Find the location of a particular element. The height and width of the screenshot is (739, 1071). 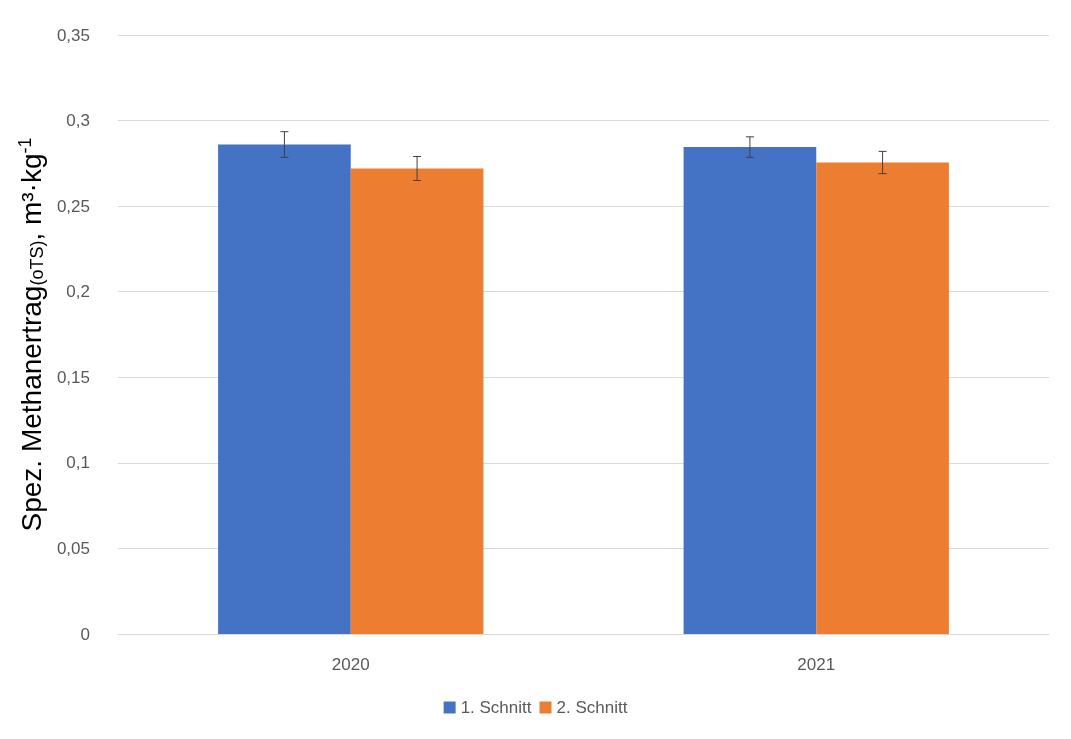

y-tick-label: 0,15 is located at coordinates (73, 377).